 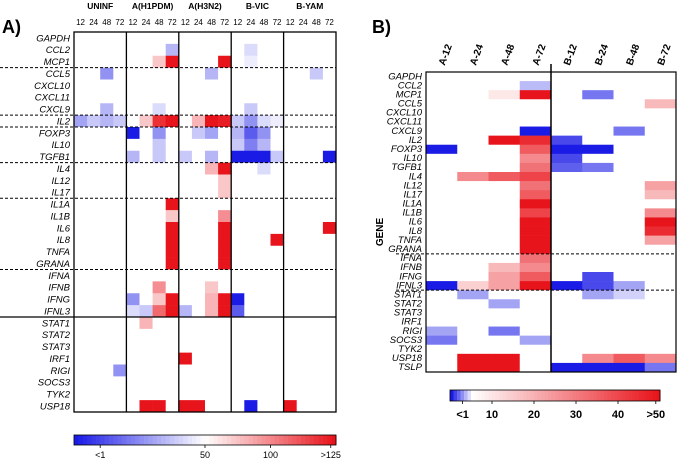 I want to click on timepoint-tick: 12, so click(x=237, y=22).